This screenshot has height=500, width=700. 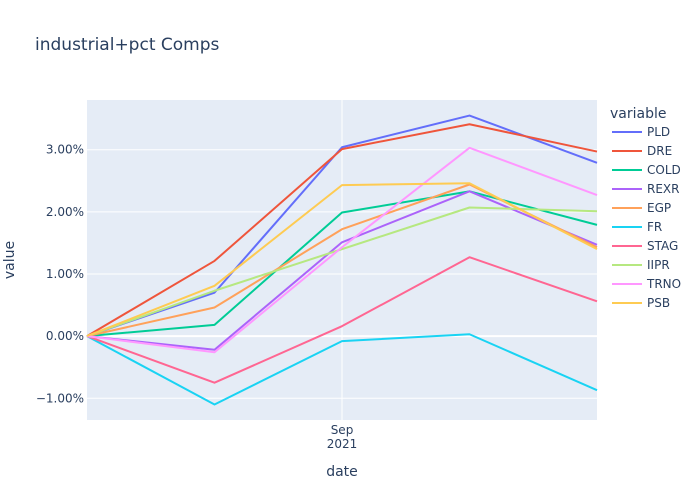 I want to click on x-tick-label: Sep, so click(x=342, y=430).